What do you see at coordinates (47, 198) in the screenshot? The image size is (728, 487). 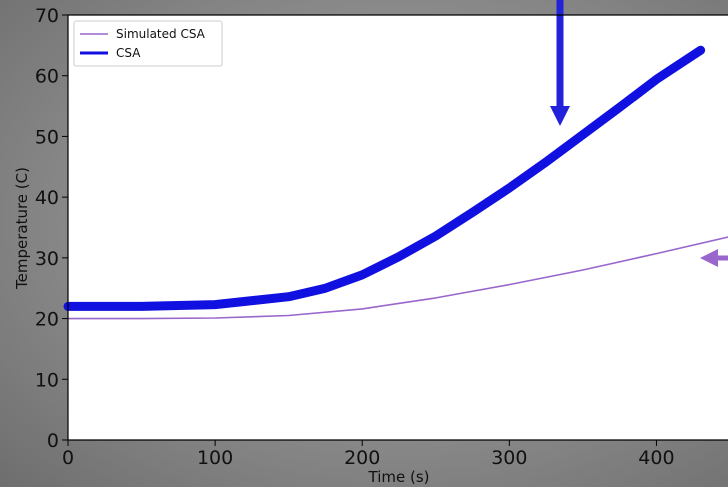 I see `y-tick-label: 40` at bounding box center [47, 198].